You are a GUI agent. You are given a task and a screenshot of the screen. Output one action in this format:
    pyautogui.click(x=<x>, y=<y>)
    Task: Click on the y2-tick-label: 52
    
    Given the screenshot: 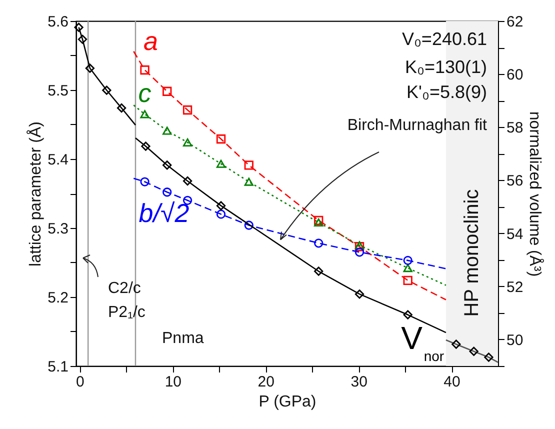 What is the action you would take?
    pyautogui.click(x=515, y=287)
    